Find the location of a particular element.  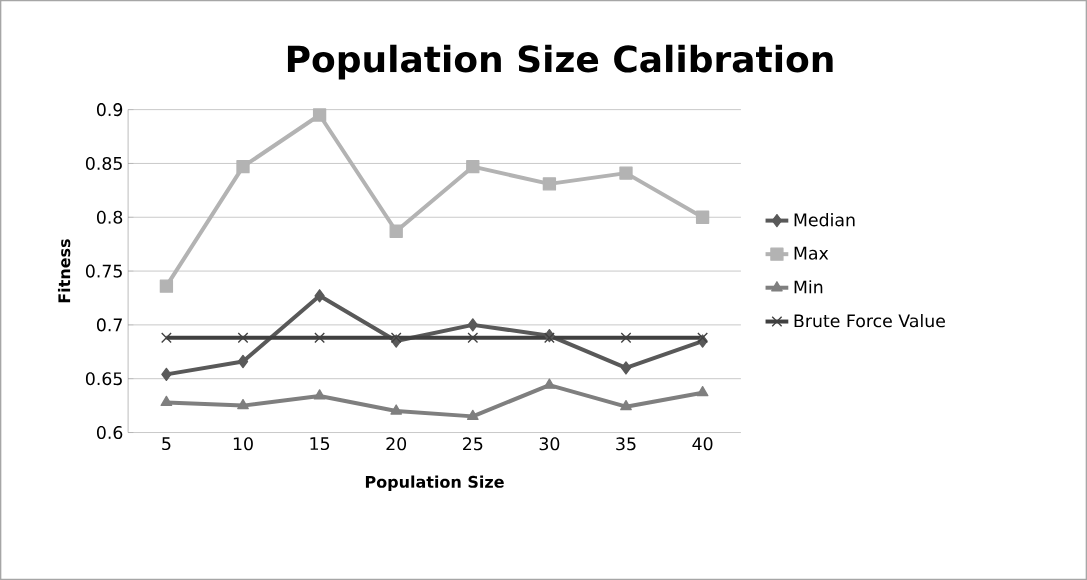

y-tick-label: 0.7 is located at coordinates (109, 325).